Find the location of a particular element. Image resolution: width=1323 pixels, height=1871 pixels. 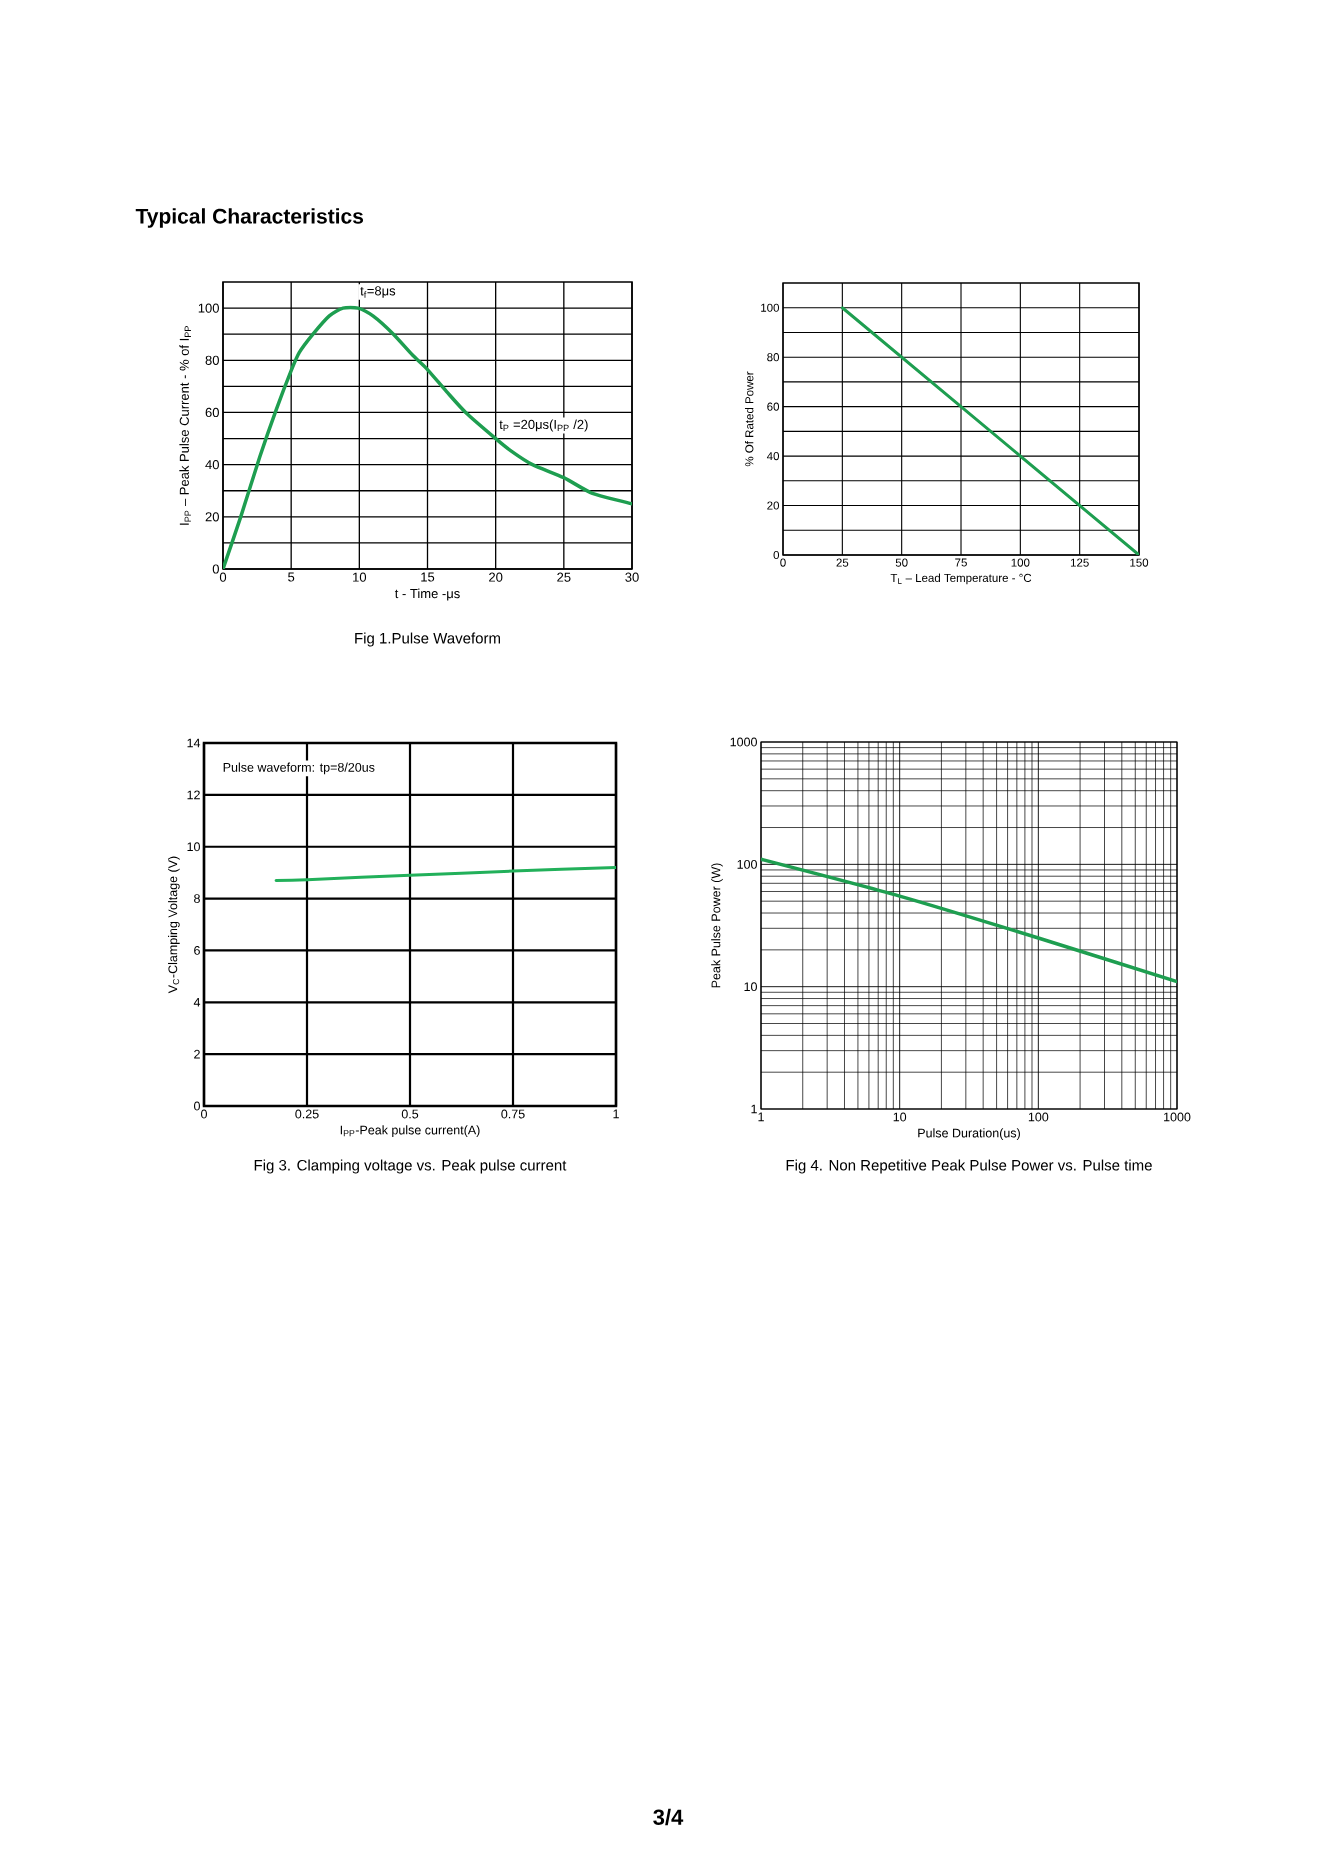

x-axis-title: T$_{L}$ – Lead Temperature - °C is located at coordinates (961, 579).